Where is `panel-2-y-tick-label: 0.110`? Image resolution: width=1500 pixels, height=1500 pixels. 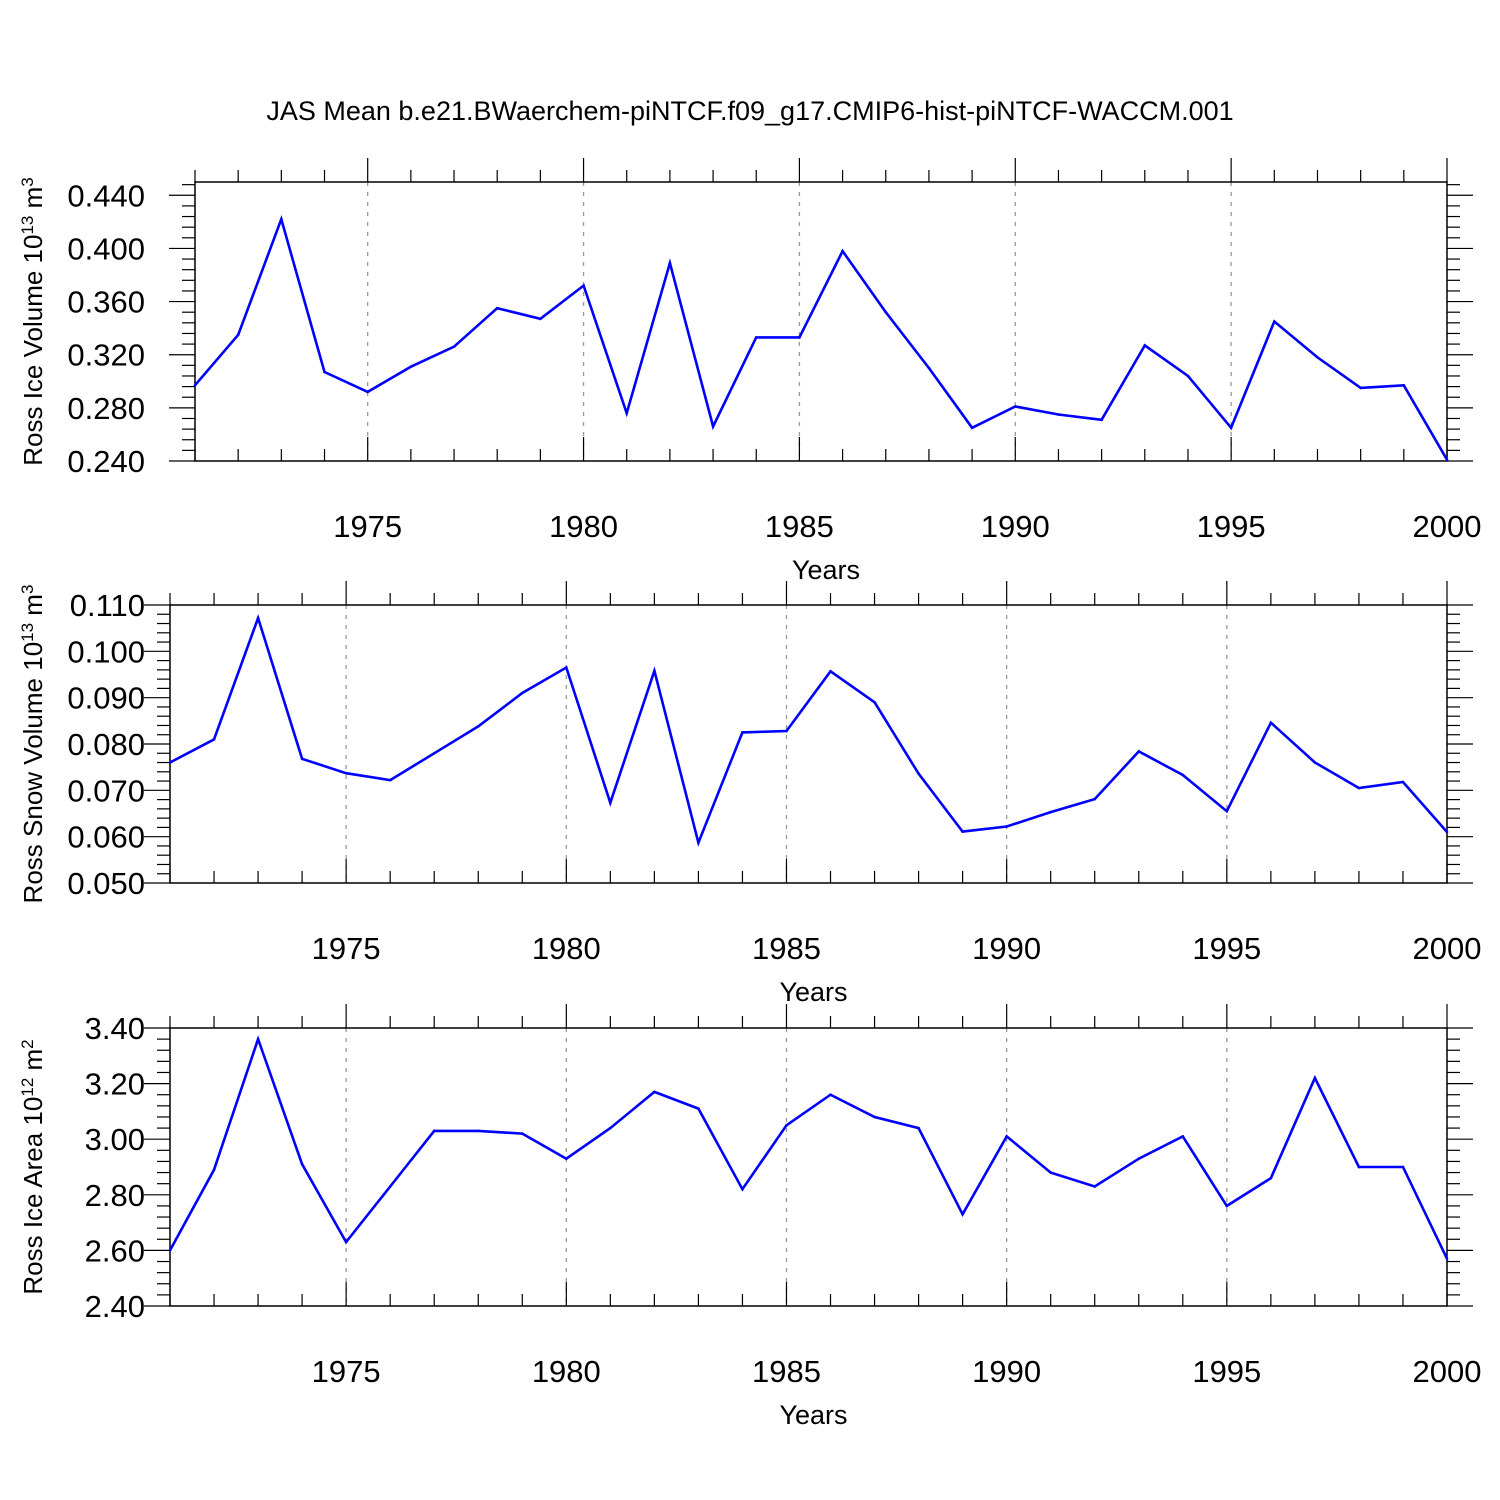 panel-2-y-tick-label: 0.110 is located at coordinates (107, 605).